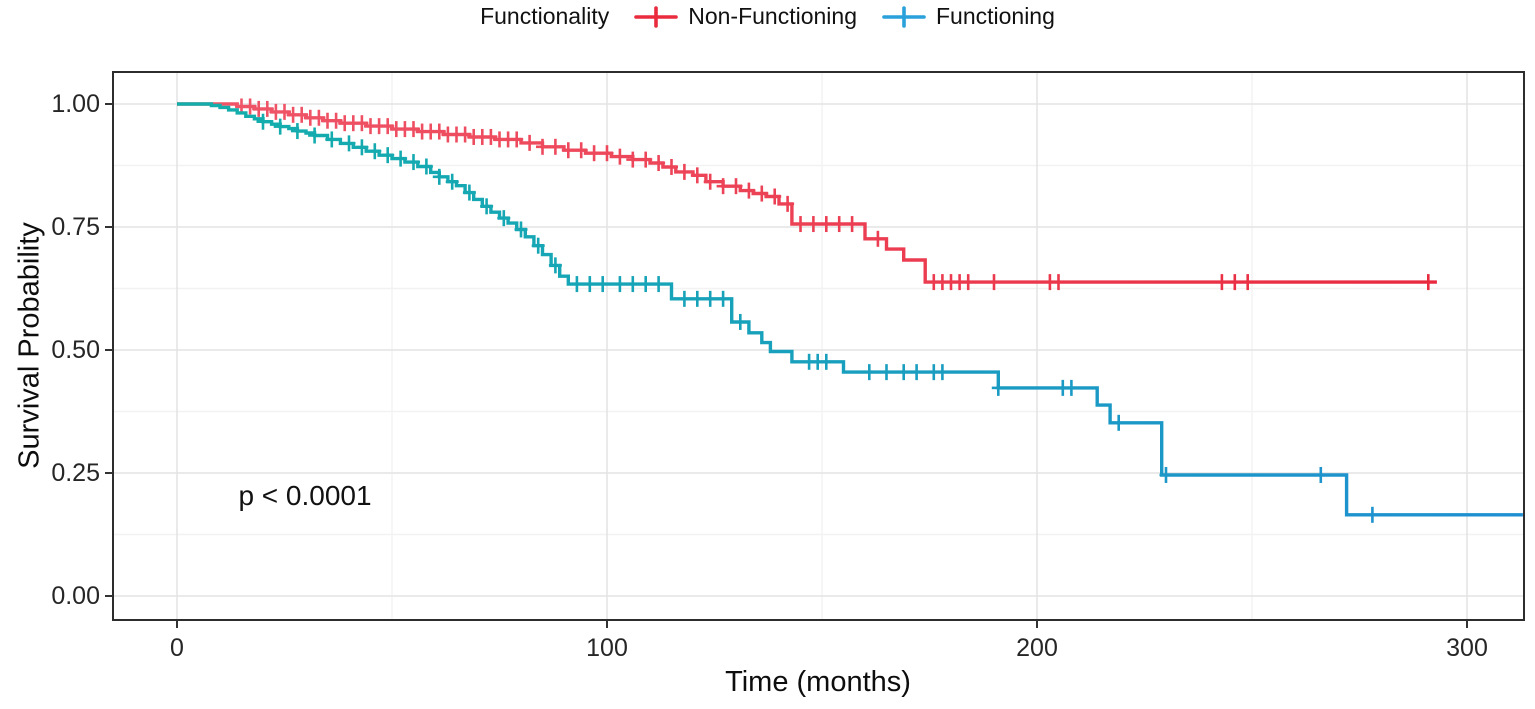  I want to click on y-tick-label: 0.00, so click(75, 596).